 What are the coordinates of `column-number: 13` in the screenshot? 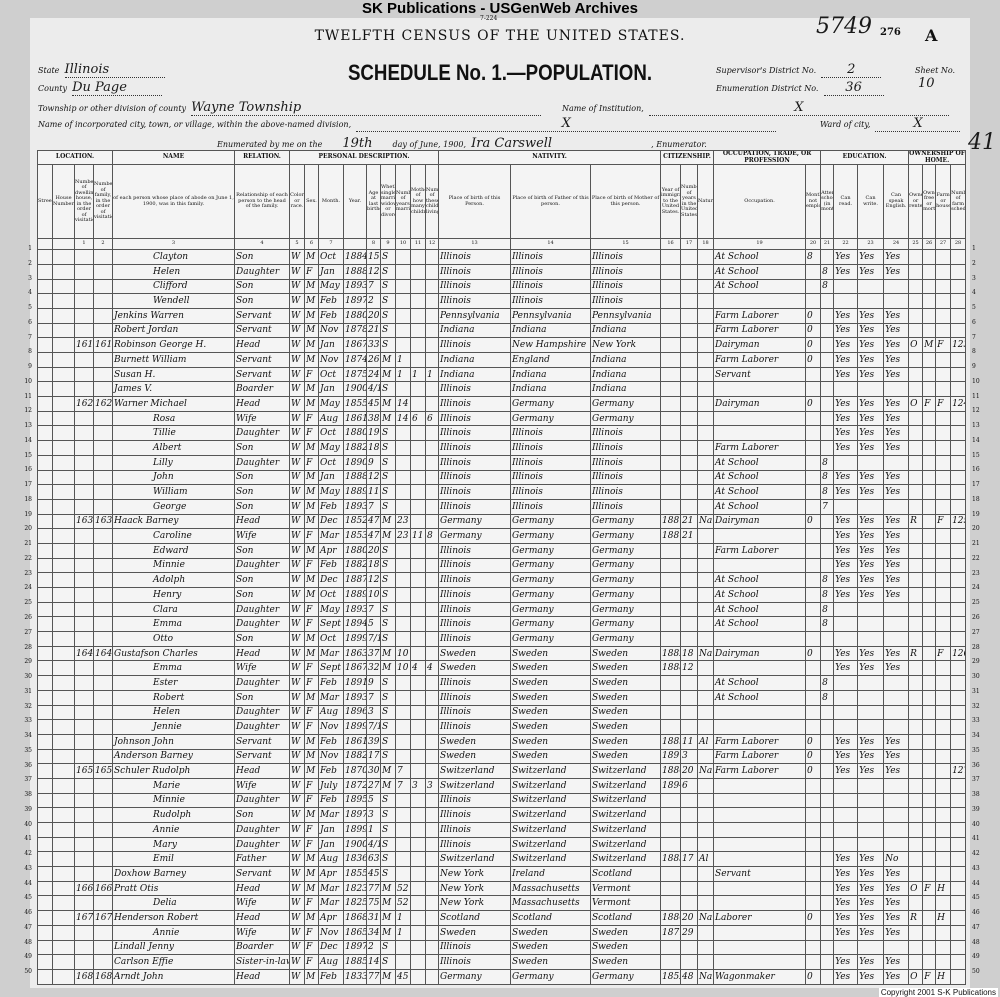 It's located at (474, 244).